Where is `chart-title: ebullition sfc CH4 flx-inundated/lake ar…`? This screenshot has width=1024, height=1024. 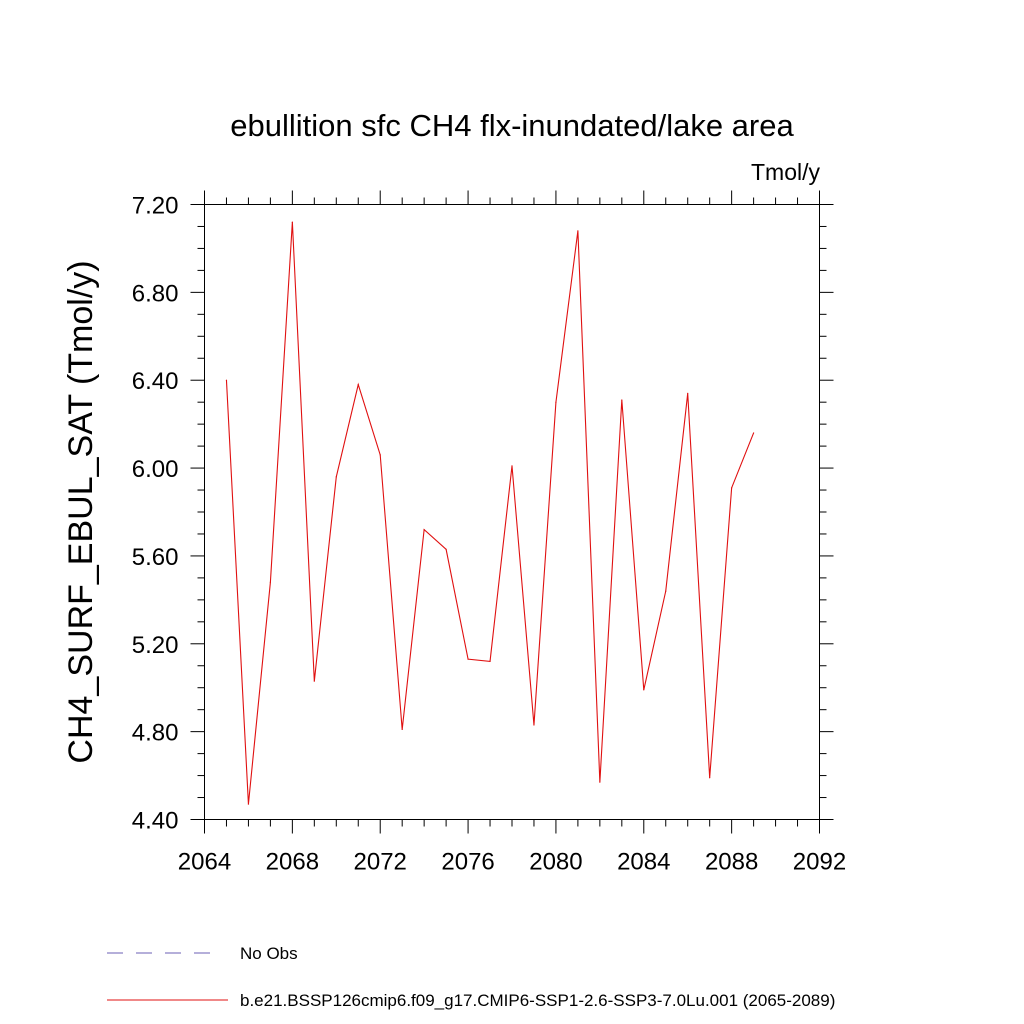
chart-title: ebullition sfc CH4 flx-inundated/lake ar… is located at coordinates (512, 125).